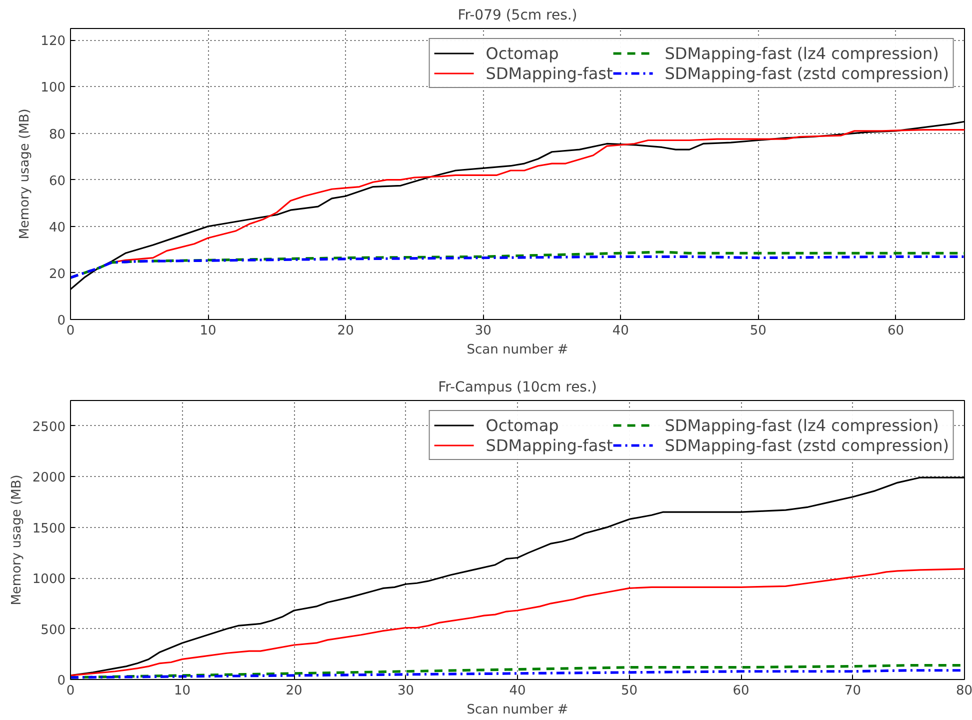 The image size is (972, 720). I want to click on y-tick-label: 120, so click(53, 42).